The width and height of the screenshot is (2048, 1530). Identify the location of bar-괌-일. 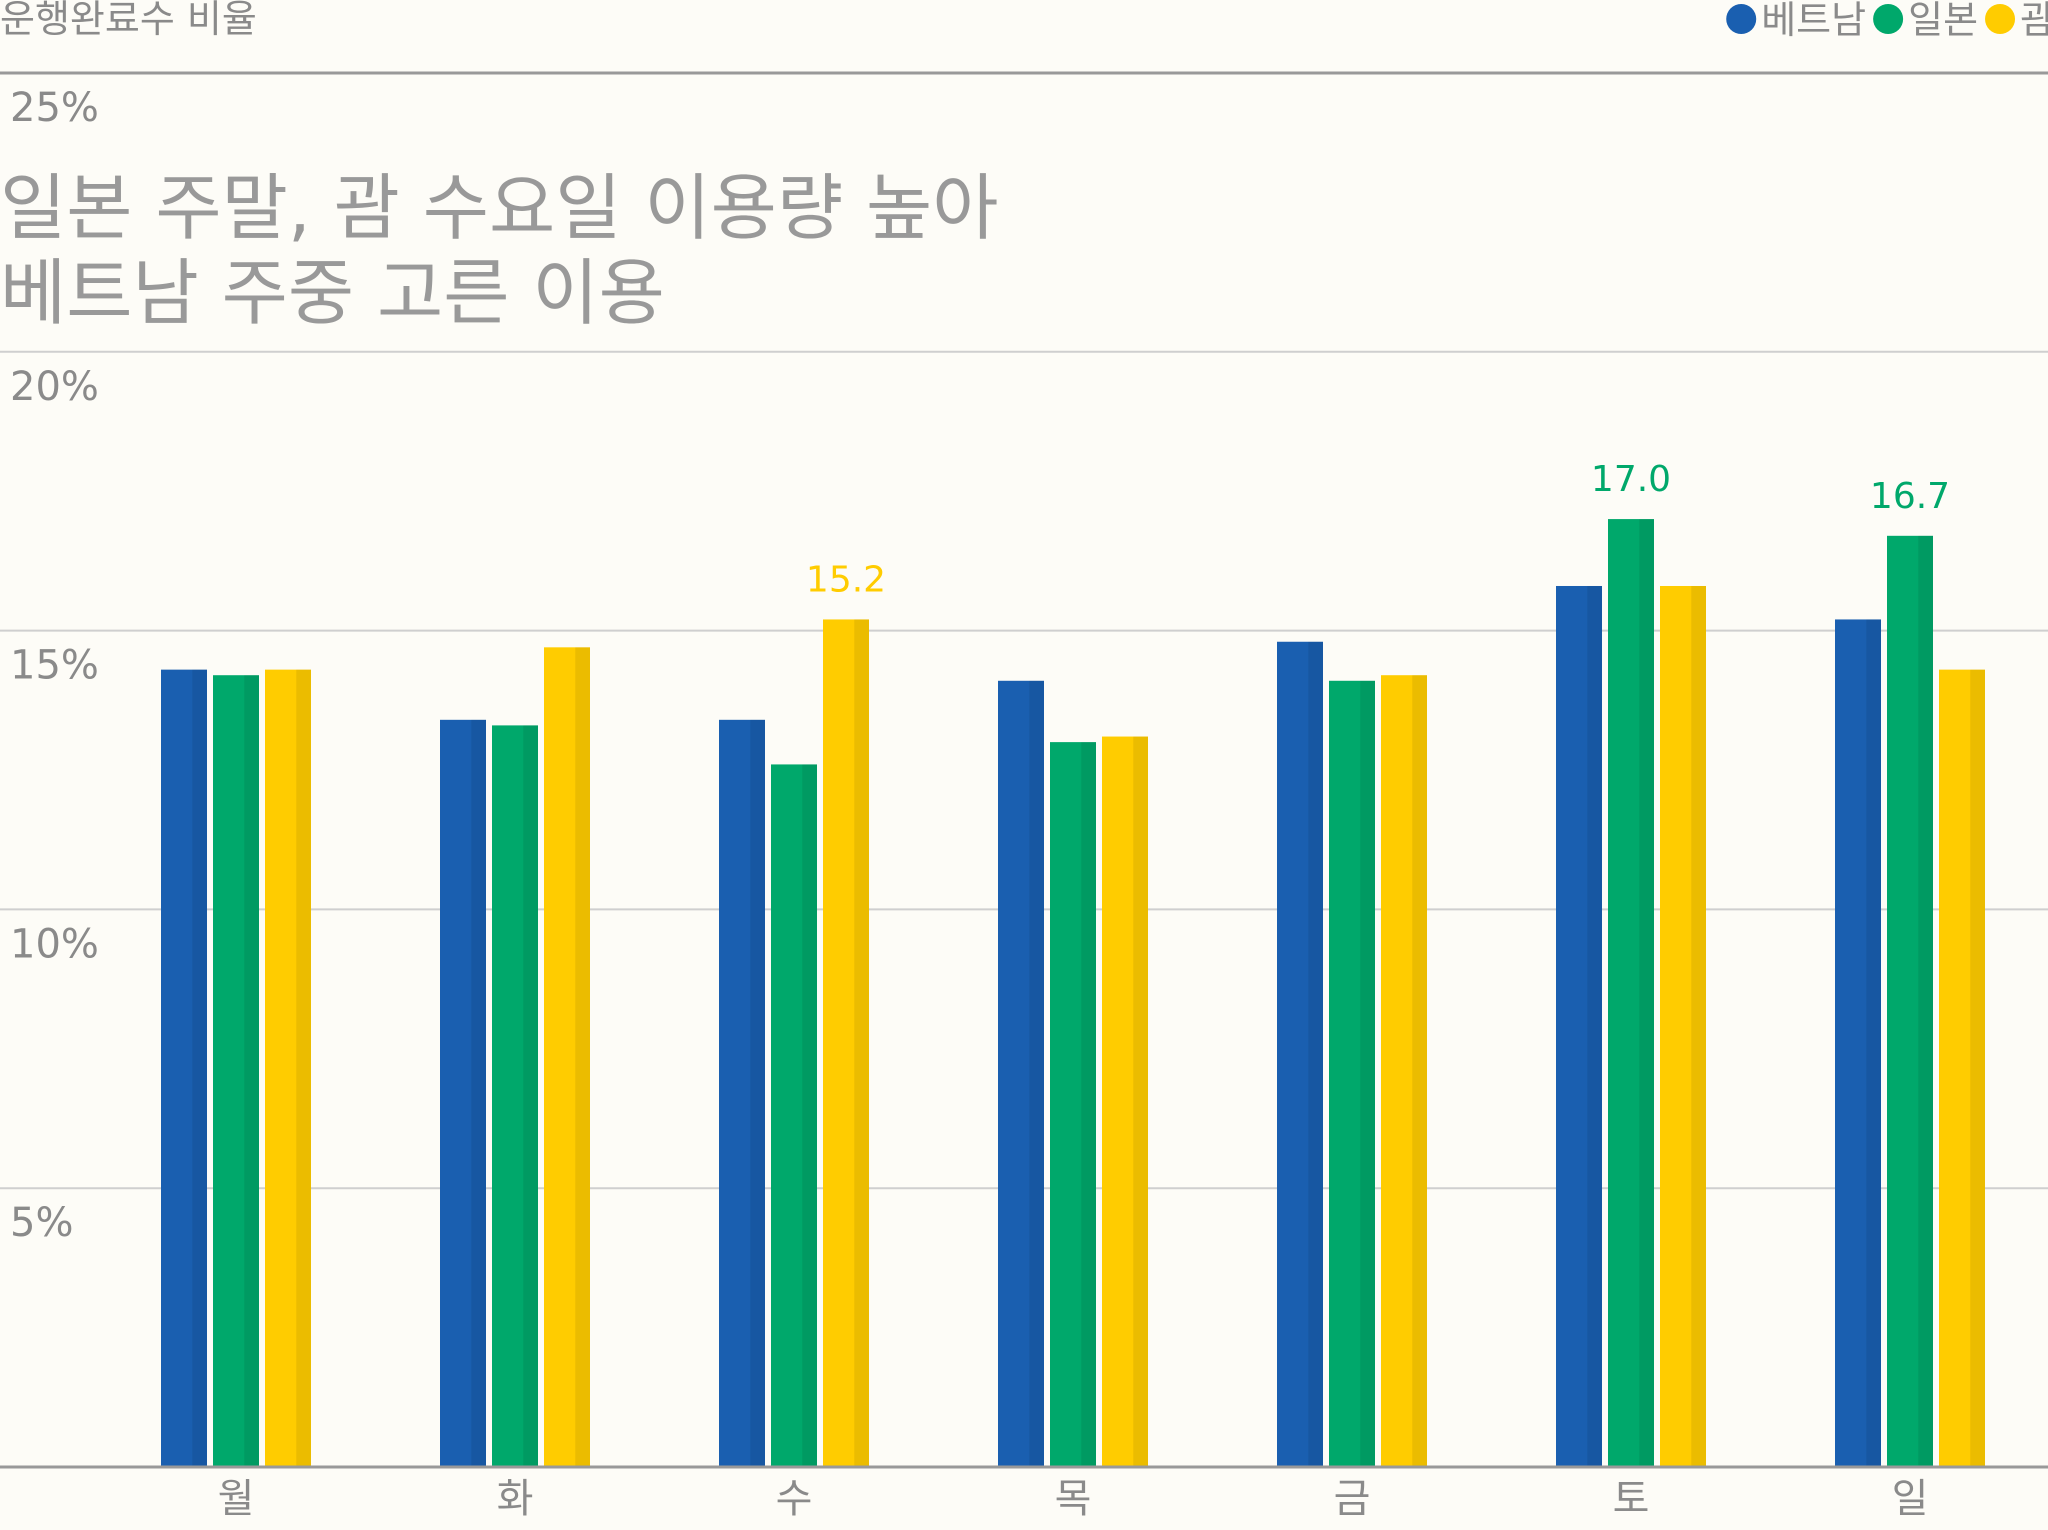
(1962, 1068).